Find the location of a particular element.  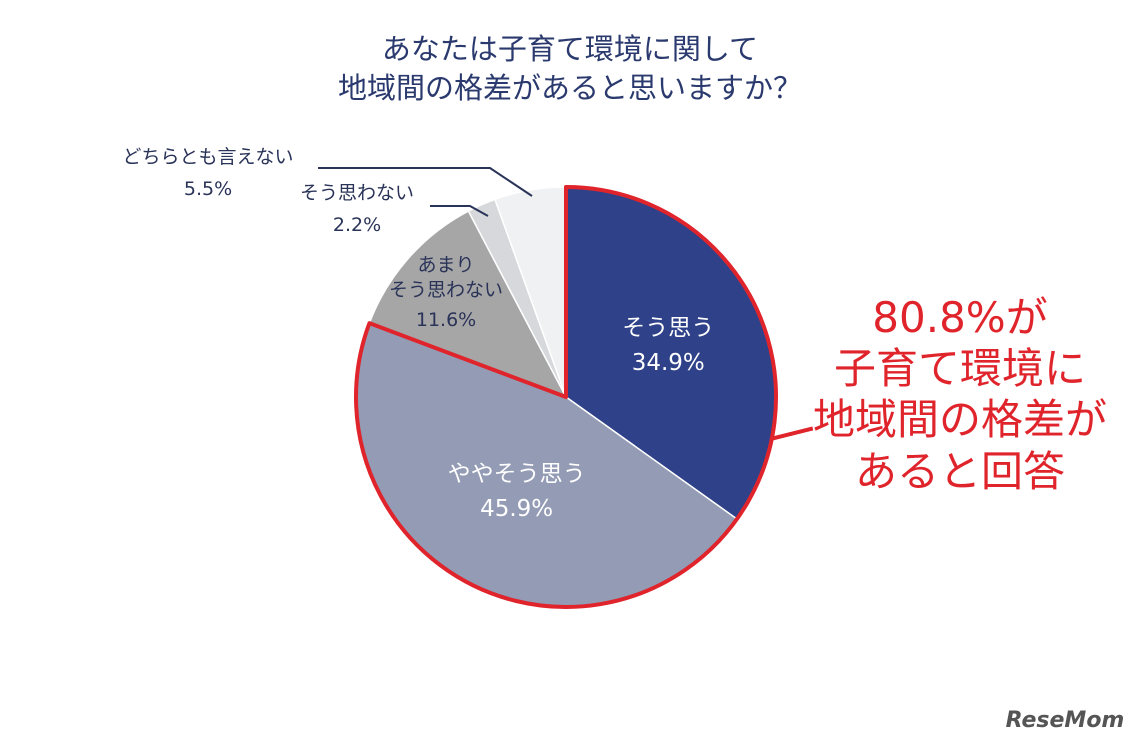

value-label: 34.9% is located at coordinates (668, 363).